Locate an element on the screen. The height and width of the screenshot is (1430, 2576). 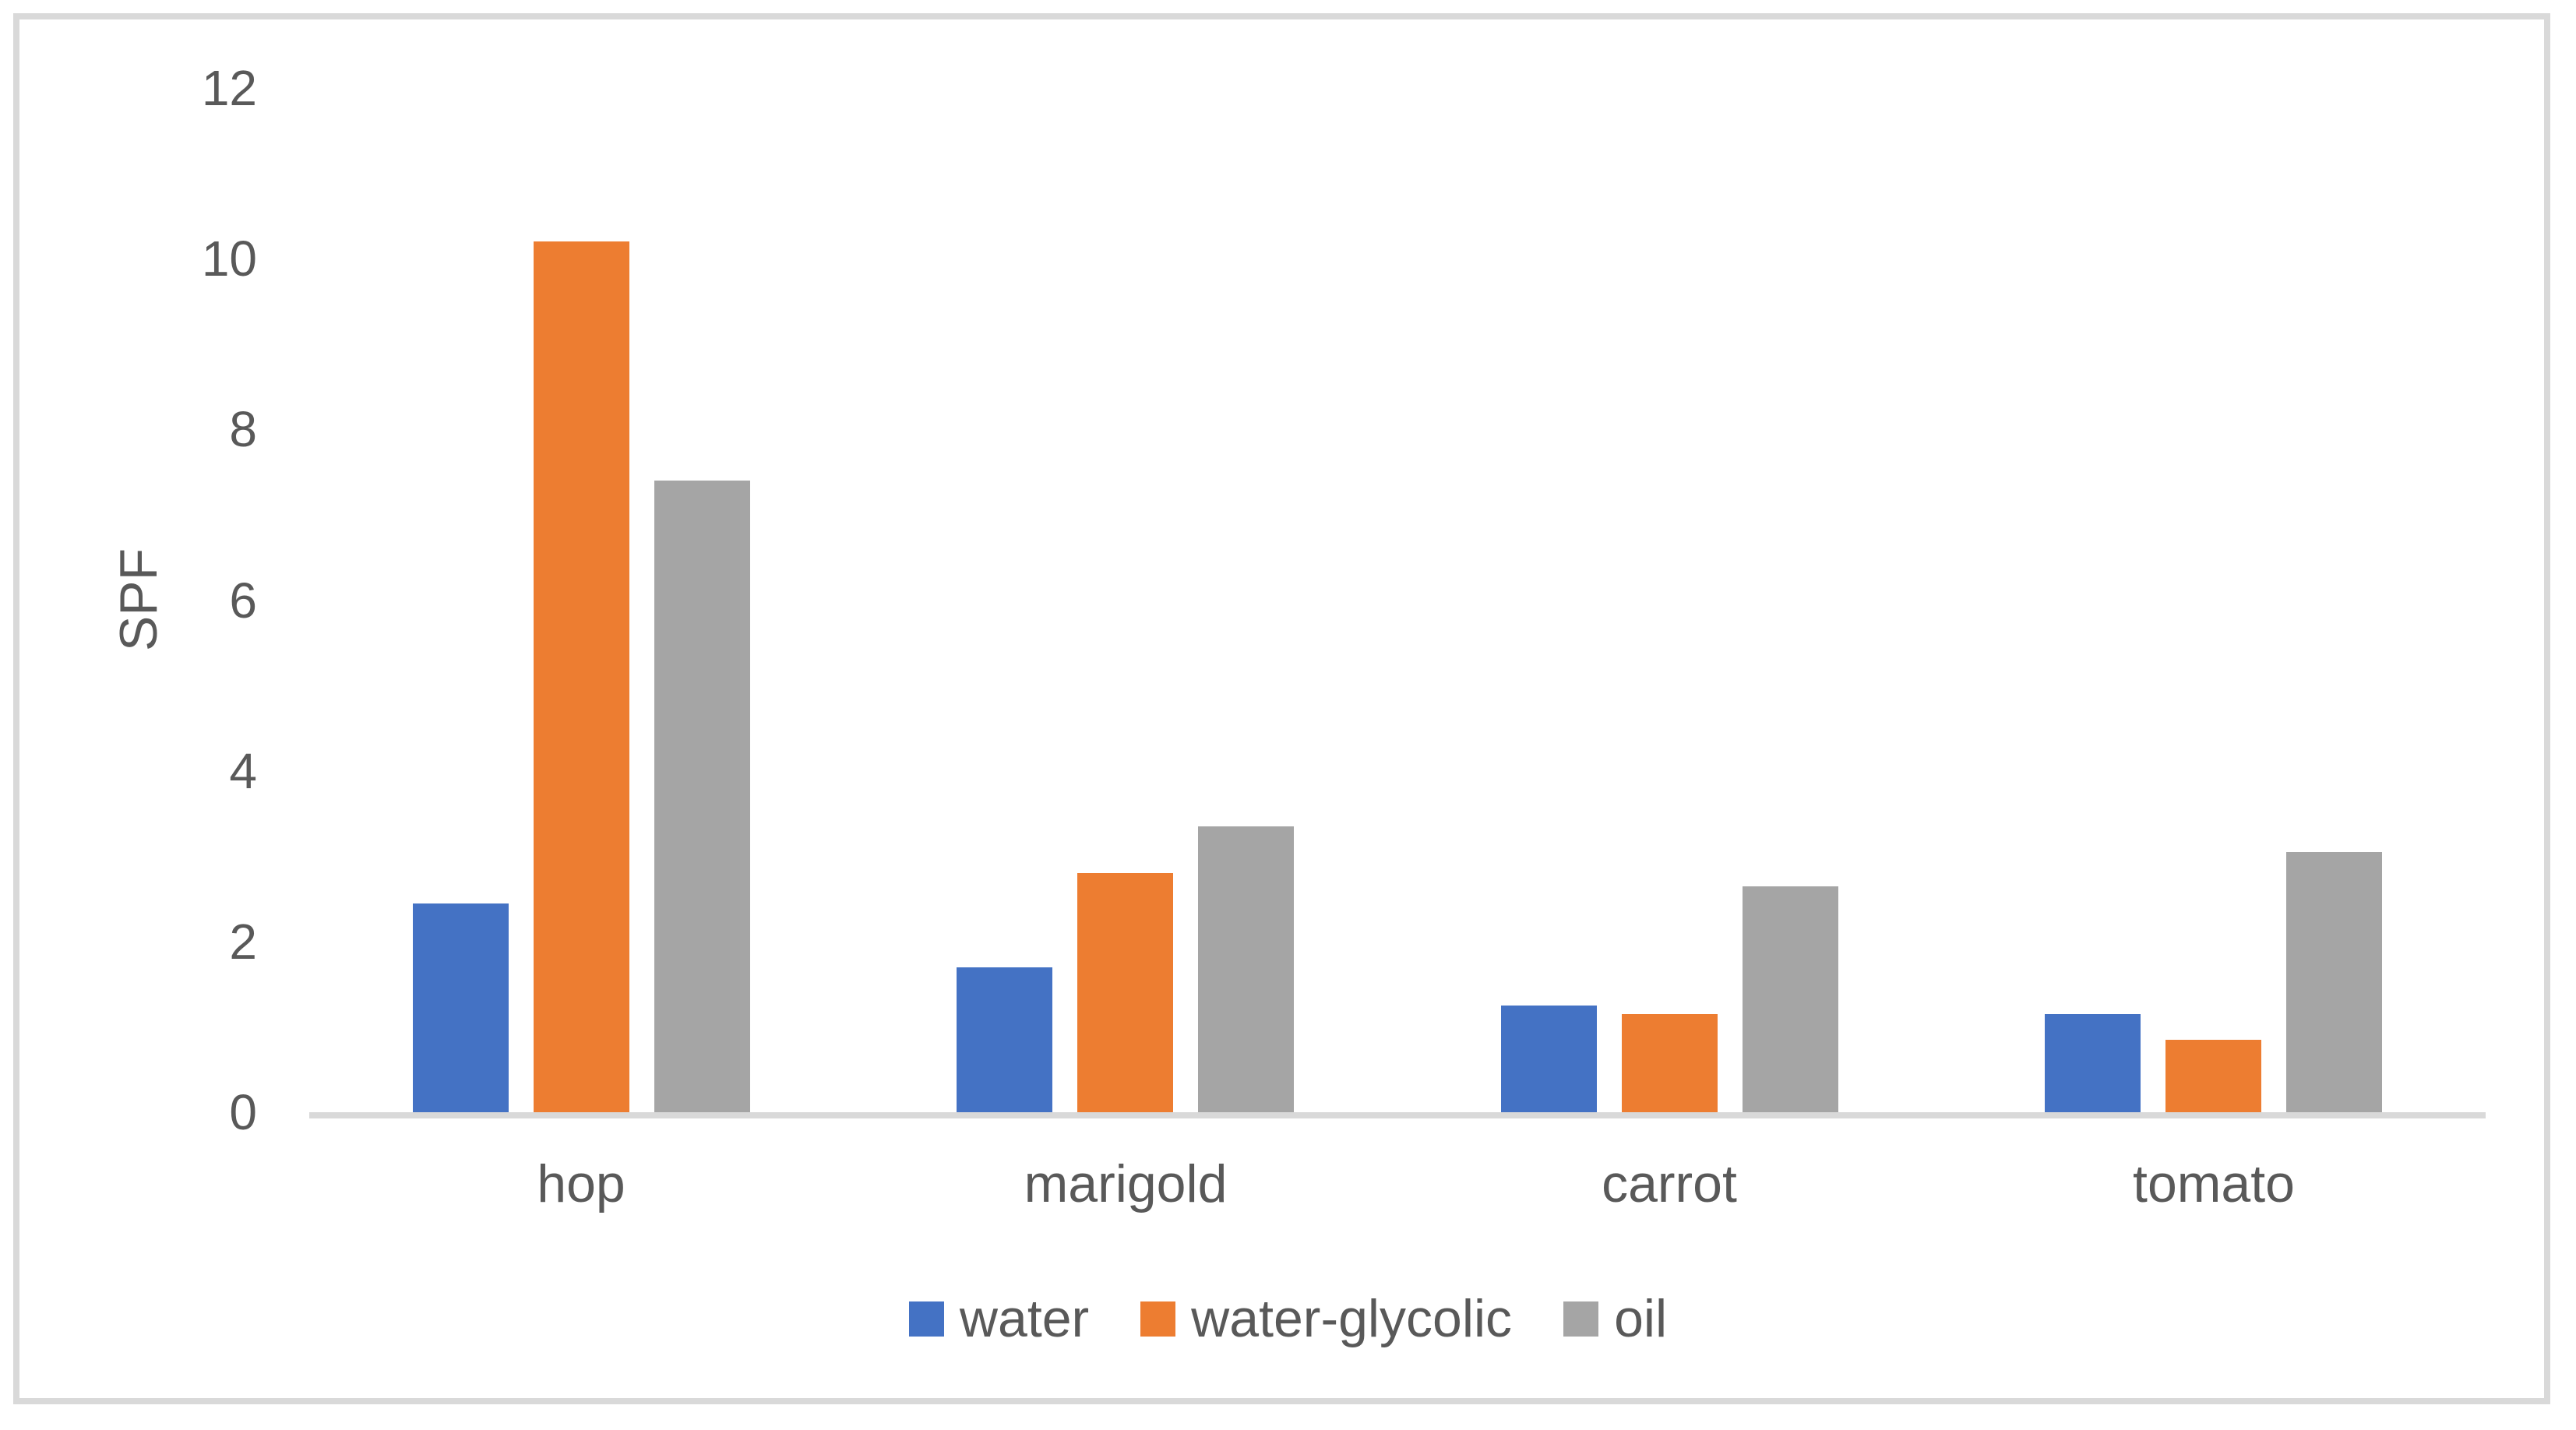
legend-item-water: water is located at coordinates (999, 1318).